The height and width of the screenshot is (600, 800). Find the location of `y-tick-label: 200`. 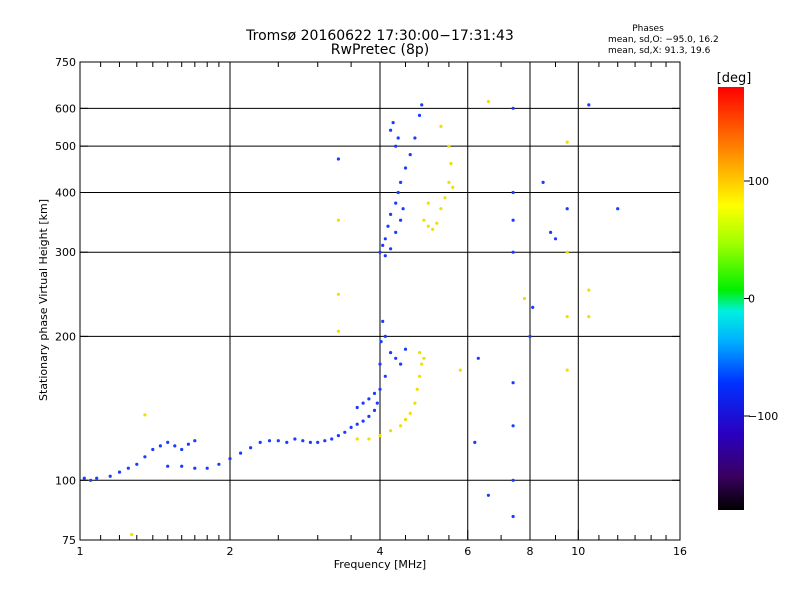

y-tick-label: 200 is located at coordinates (65, 336).